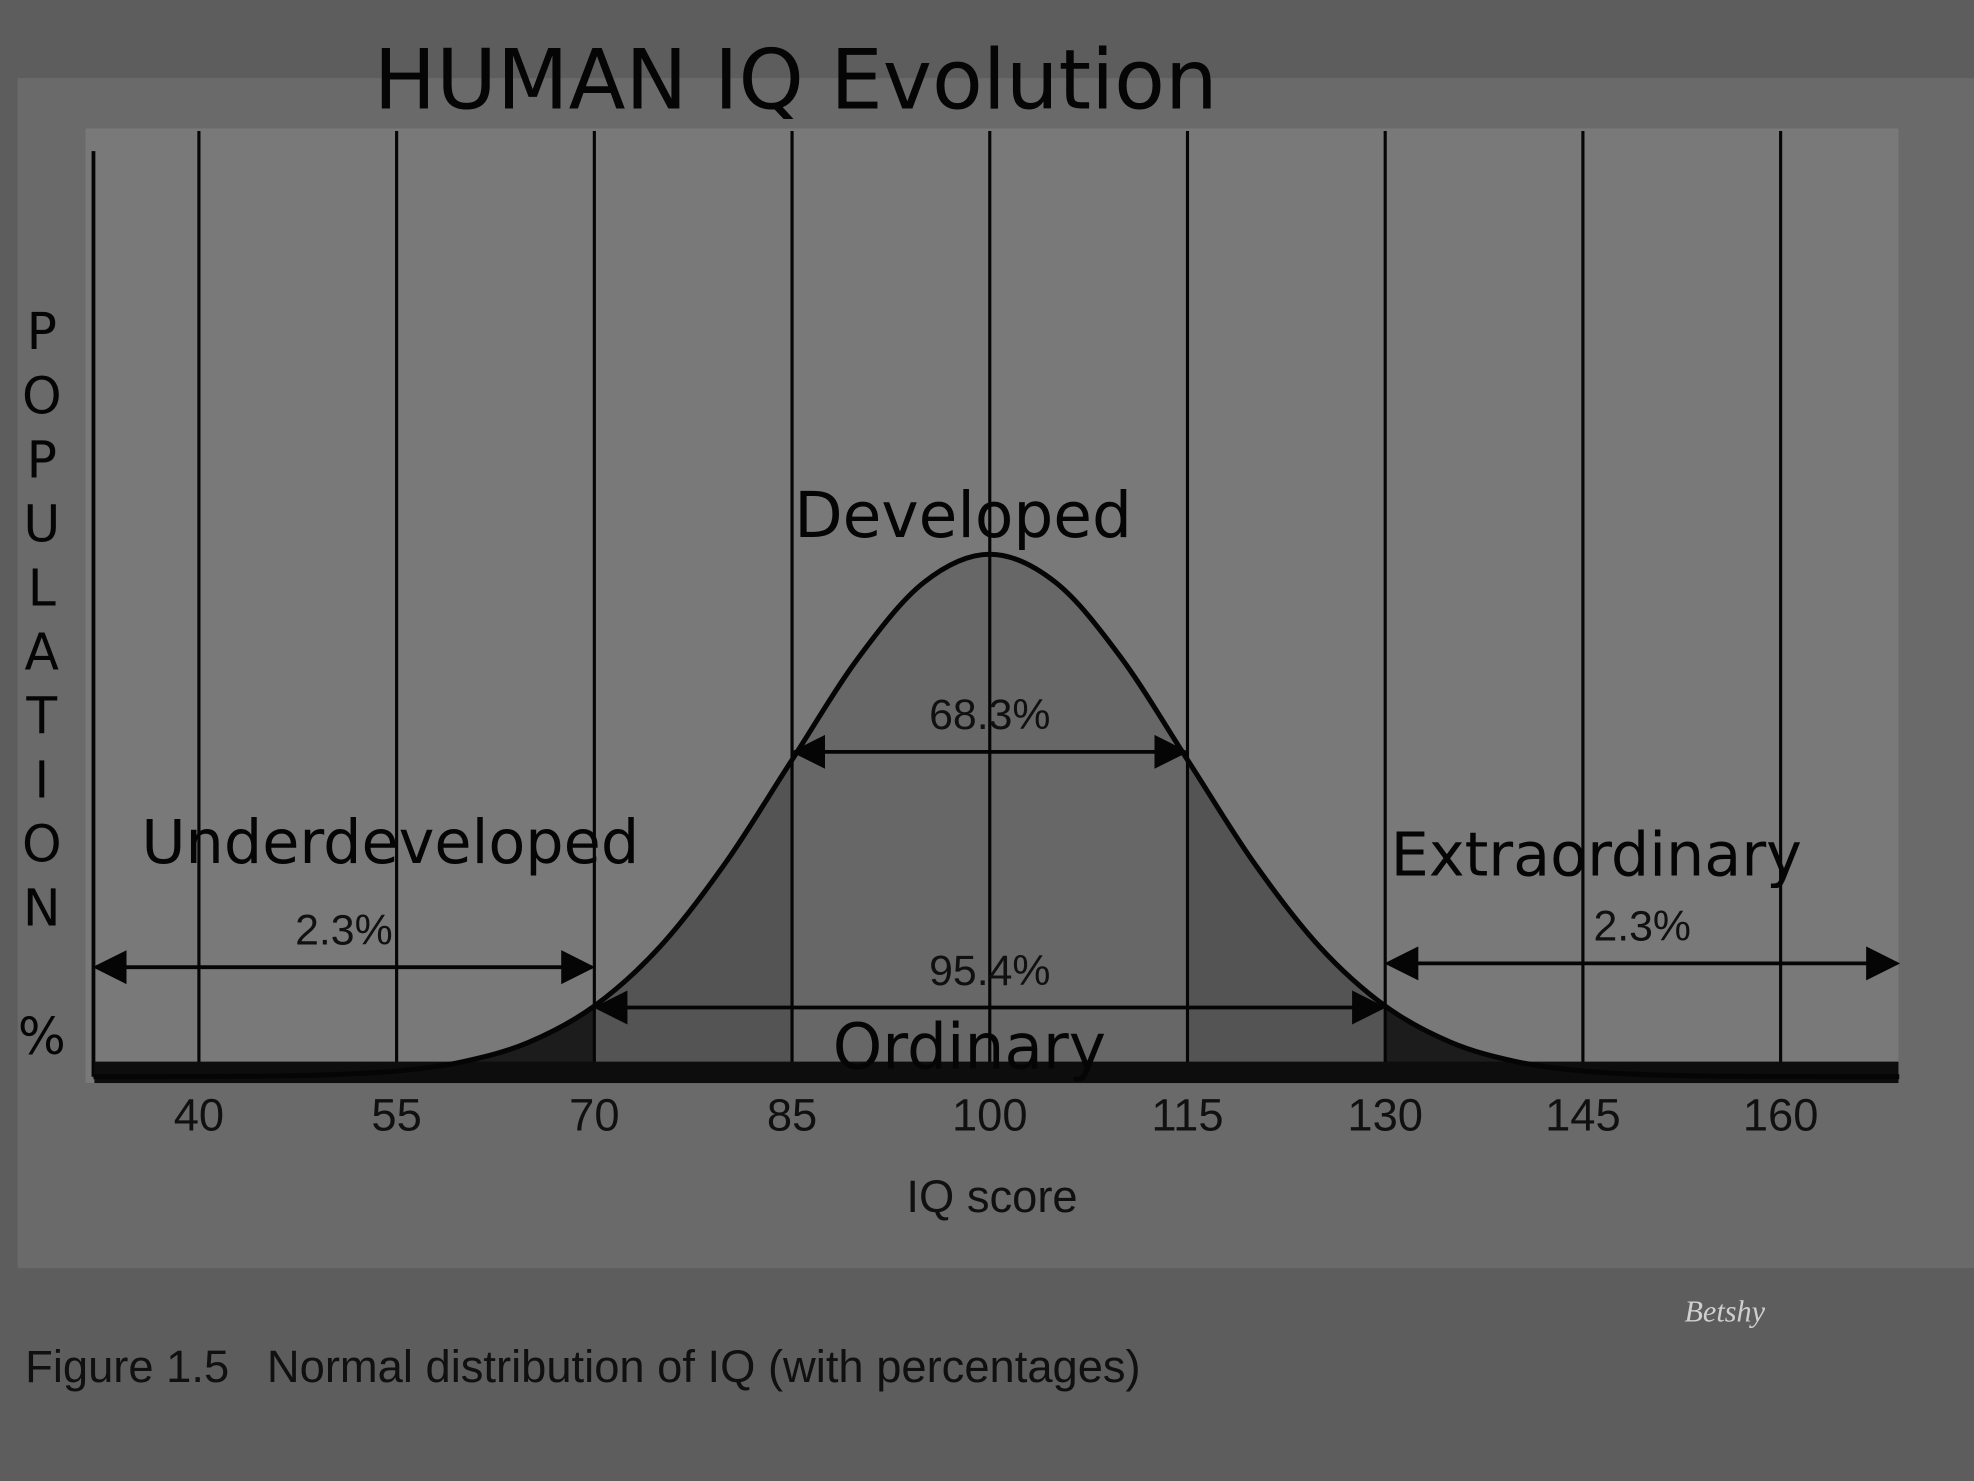 This screenshot has width=1974, height=1481. I want to click on x-tick-label: 85, so click(792, 1114).